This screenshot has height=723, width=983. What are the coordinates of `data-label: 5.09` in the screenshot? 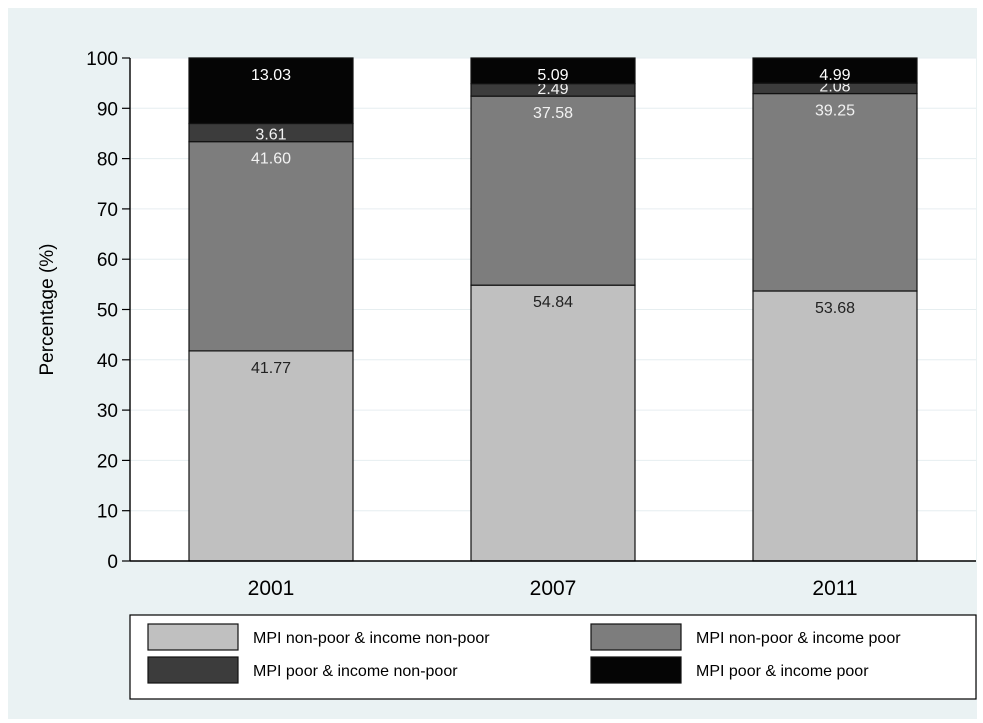 It's located at (552, 75).